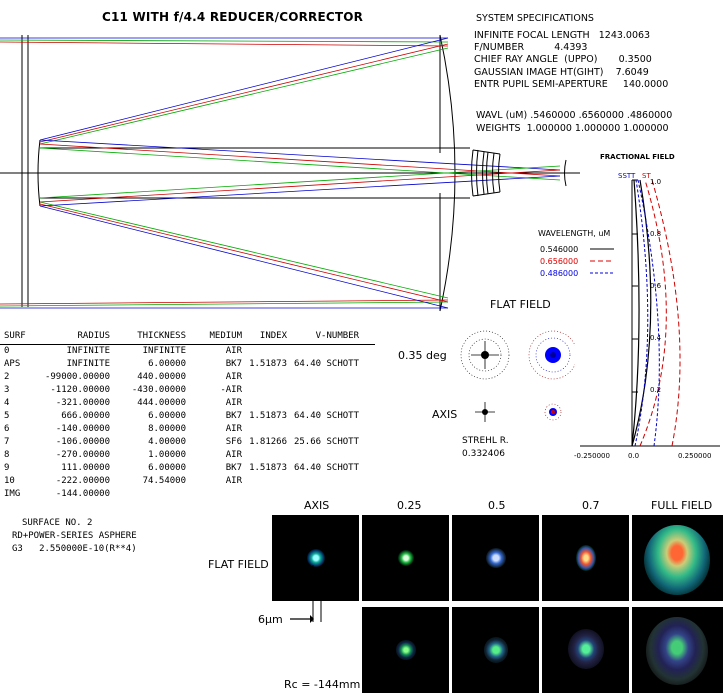 This screenshot has width=728, height=700. I want to click on prescription-cell: -222.00000, so click(82, 481).